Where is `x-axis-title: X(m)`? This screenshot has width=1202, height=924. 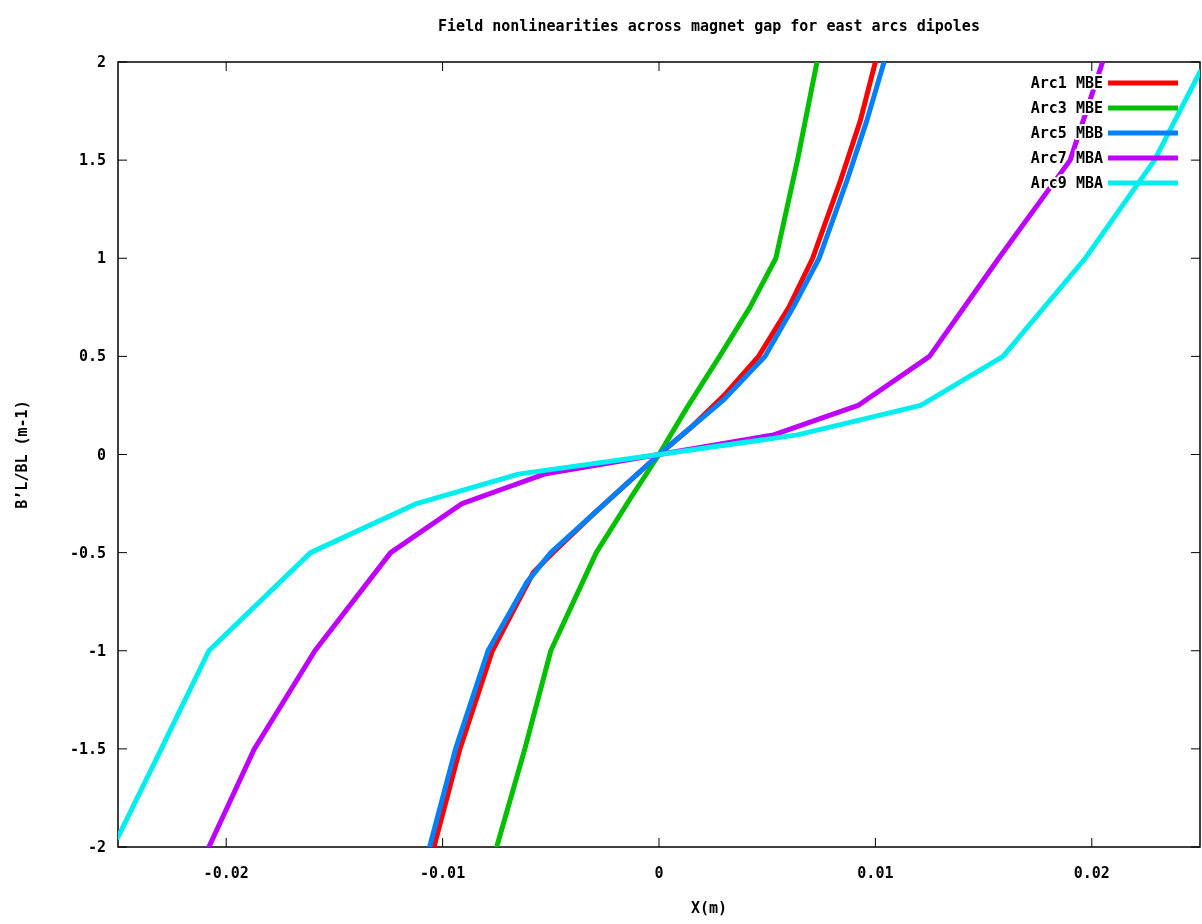 x-axis-title: X(m) is located at coordinates (709, 908).